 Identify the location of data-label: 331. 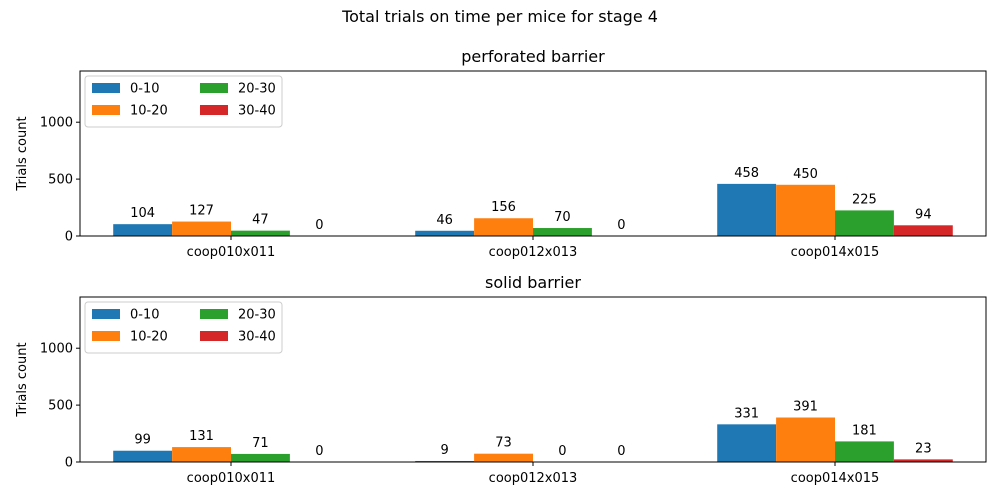
(746, 413).